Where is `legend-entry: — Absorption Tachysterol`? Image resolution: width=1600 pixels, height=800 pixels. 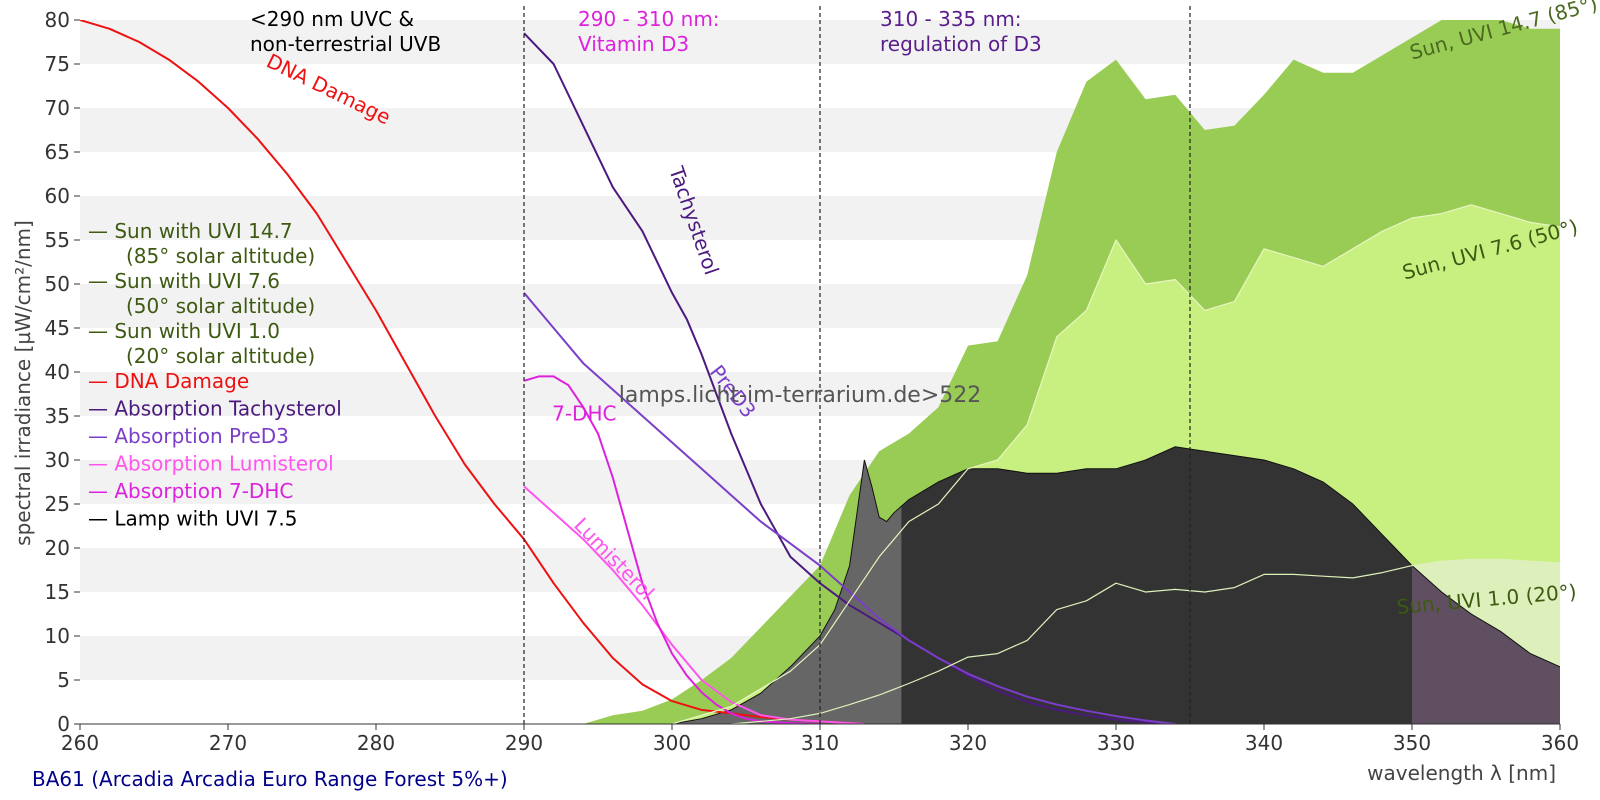 legend-entry: — Absorption Tachysterol is located at coordinates (215, 409).